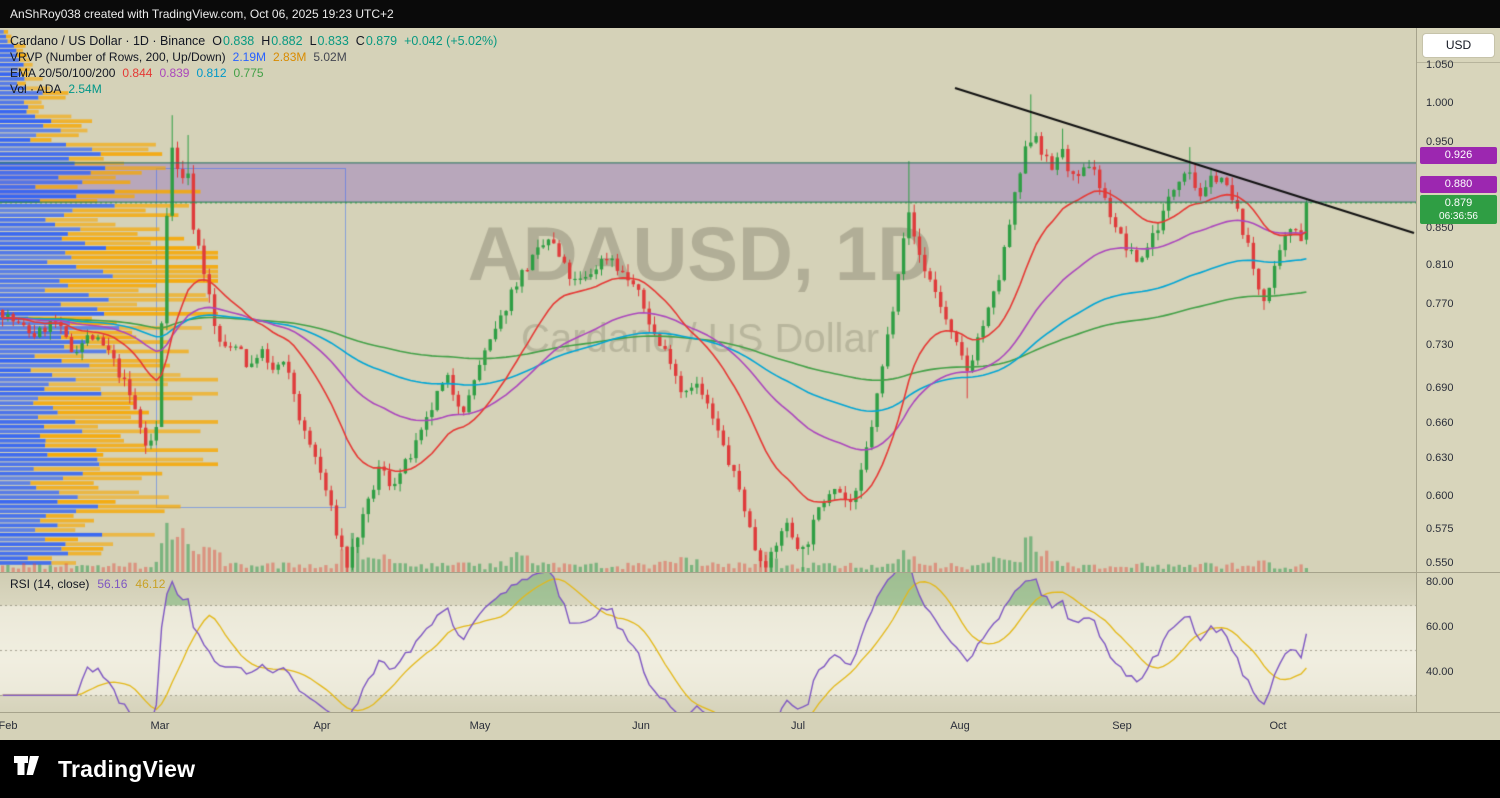 The image size is (1500, 798). Describe the element at coordinates (63, 73) in the screenshot. I see `ema-title: EMA 20/50/100/200` at that location.